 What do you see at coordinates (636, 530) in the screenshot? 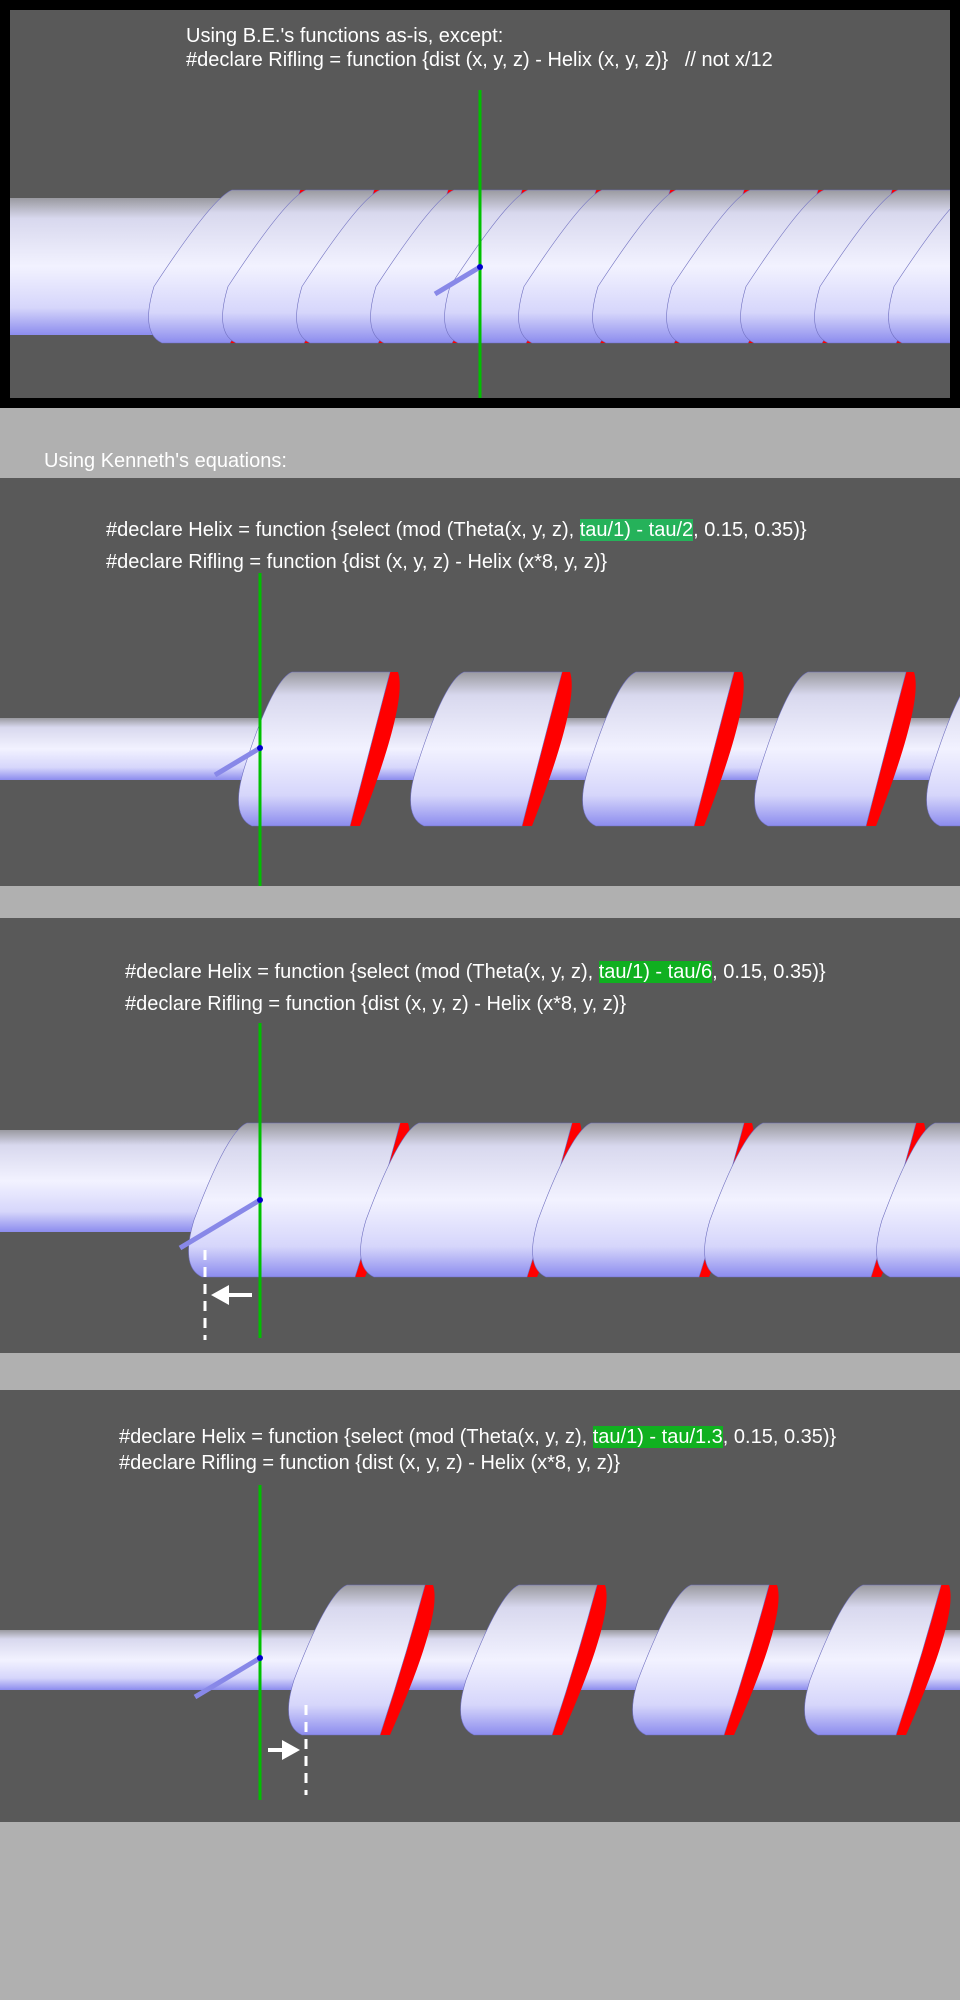
I see `helix-code-highlight: tau/1) - tau/2` at bounding box center [636, 530].